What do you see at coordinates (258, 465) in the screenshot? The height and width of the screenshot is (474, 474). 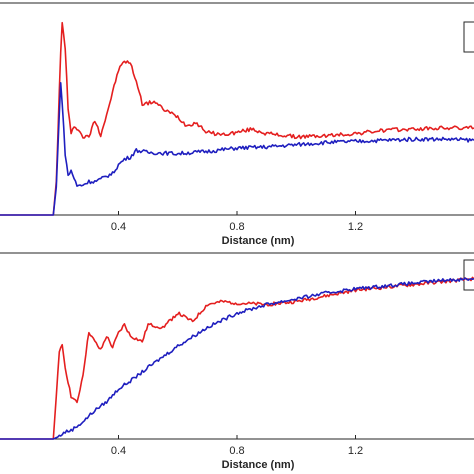 I see `bottom-x-axis-label: Distance (nm)` at bounding box center [258, 465].